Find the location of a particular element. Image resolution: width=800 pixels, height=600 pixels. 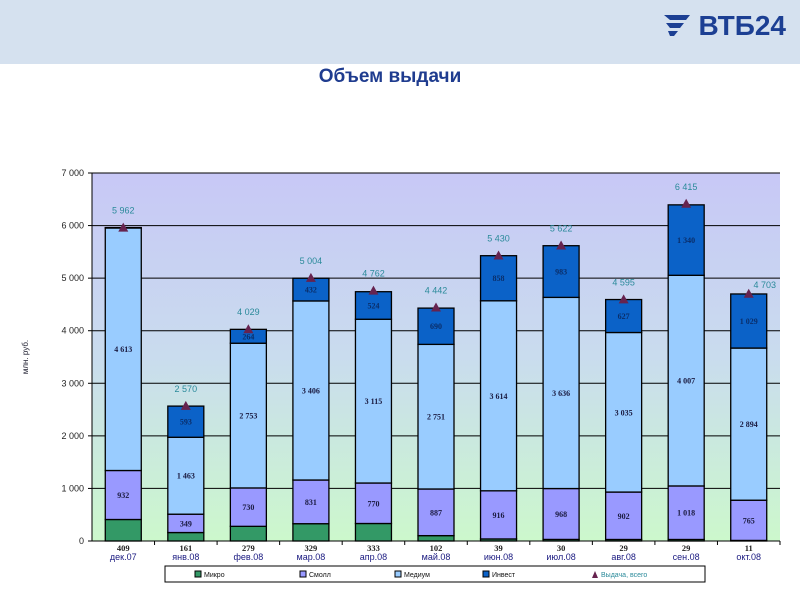

legend-marker-total is located at coordinates (595, 574).